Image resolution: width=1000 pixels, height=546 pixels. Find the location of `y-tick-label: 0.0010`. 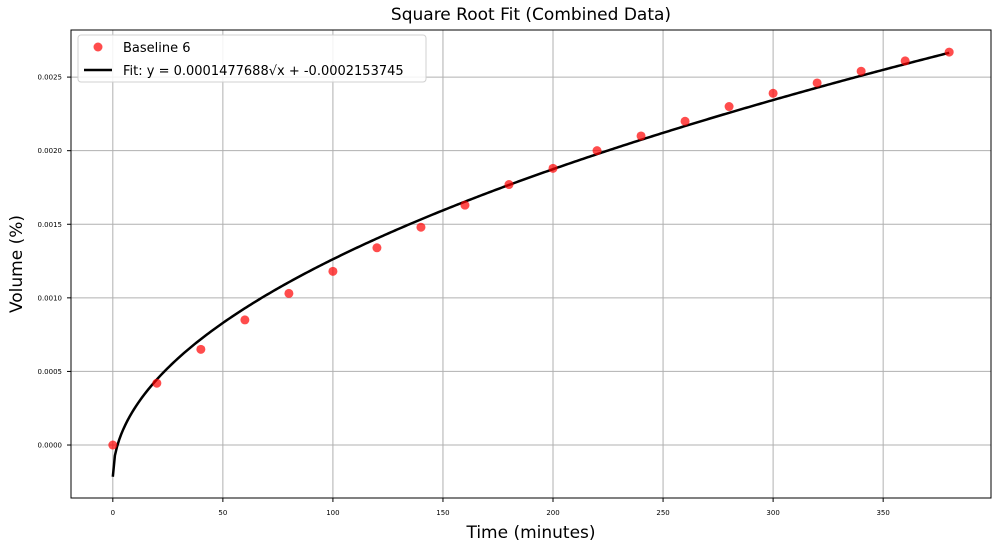

y-tick-label: 0.0010 is located at coordinates (50, 298).